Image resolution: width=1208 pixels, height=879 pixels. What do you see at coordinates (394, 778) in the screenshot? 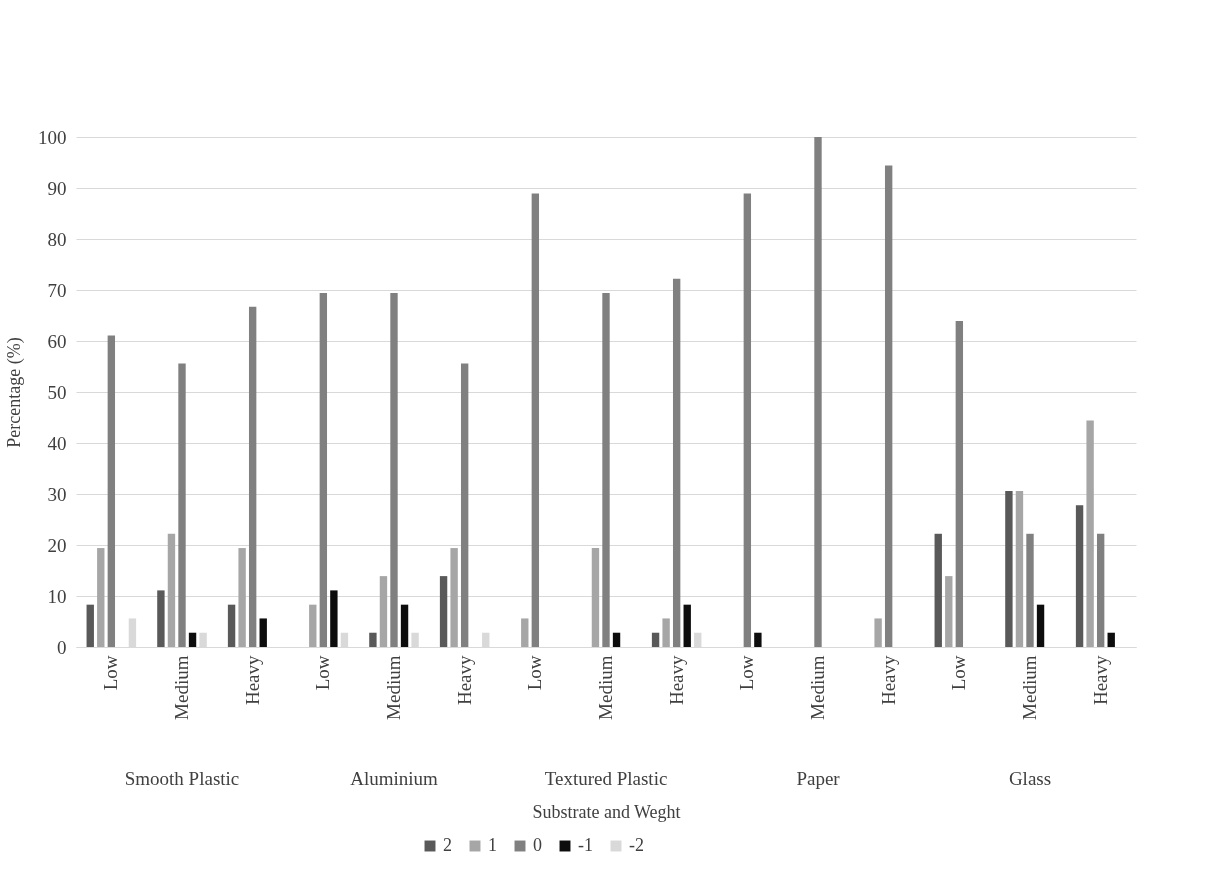
I see `text: Aluminium` at bounding box center [394, 778].